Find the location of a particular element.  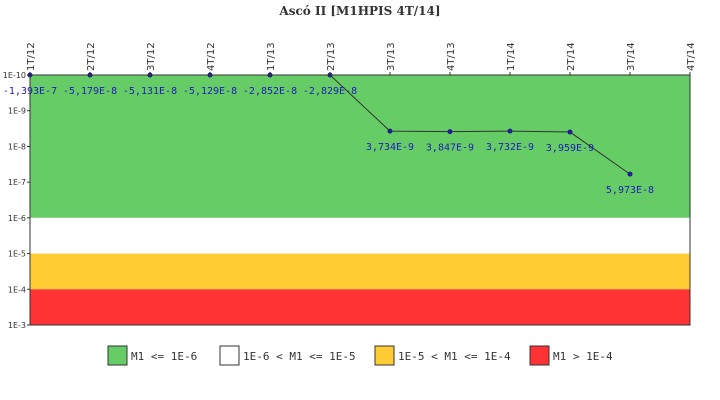

x-tick-label: 1T/12 is located at coordinates (31, 56).